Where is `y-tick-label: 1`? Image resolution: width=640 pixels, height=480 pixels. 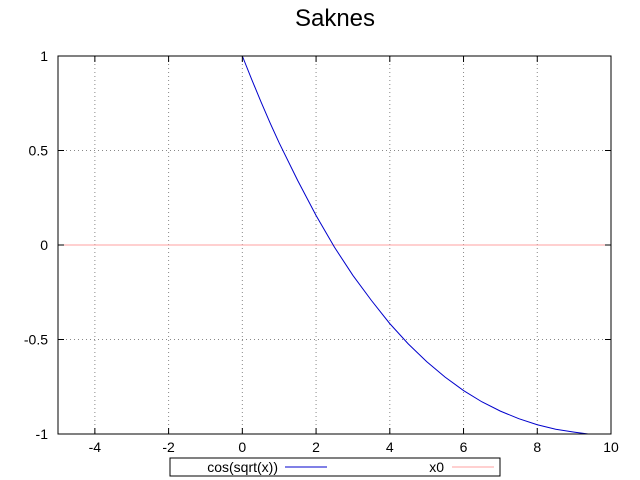
y-tick-label: 1 is located at coordinates (44, 56).